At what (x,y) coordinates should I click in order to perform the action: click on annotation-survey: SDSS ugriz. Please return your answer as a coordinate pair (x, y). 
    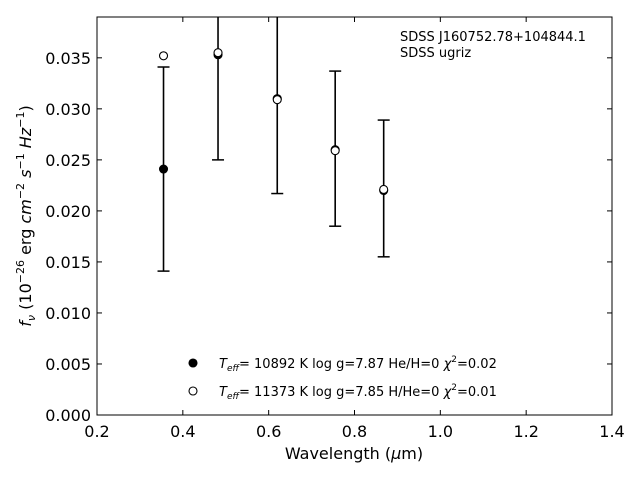
    Looking at the image, I should click on (435, 53).